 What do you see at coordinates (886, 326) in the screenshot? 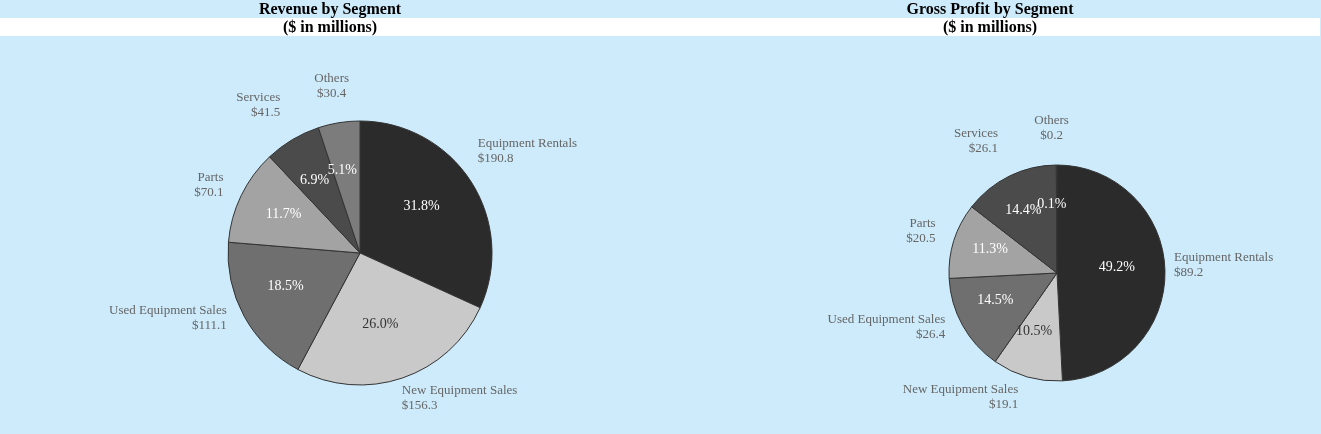
I see `slice-label: Used Equipment Sales $26.4` at bounding box center [886, 326].